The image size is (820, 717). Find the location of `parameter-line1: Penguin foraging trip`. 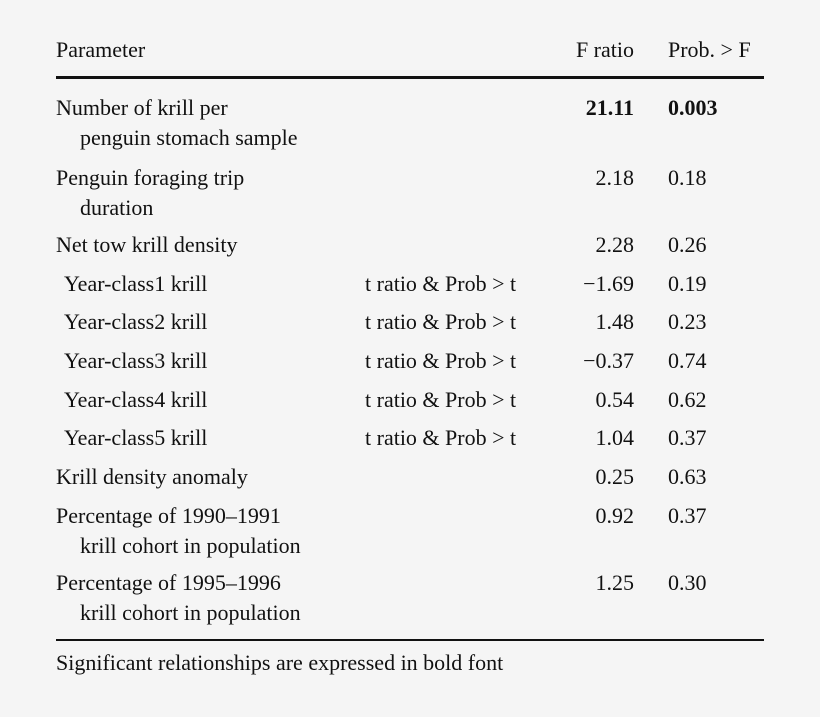

parameter-line1: Penguin foraging trip is located at coordinates (150, 177).